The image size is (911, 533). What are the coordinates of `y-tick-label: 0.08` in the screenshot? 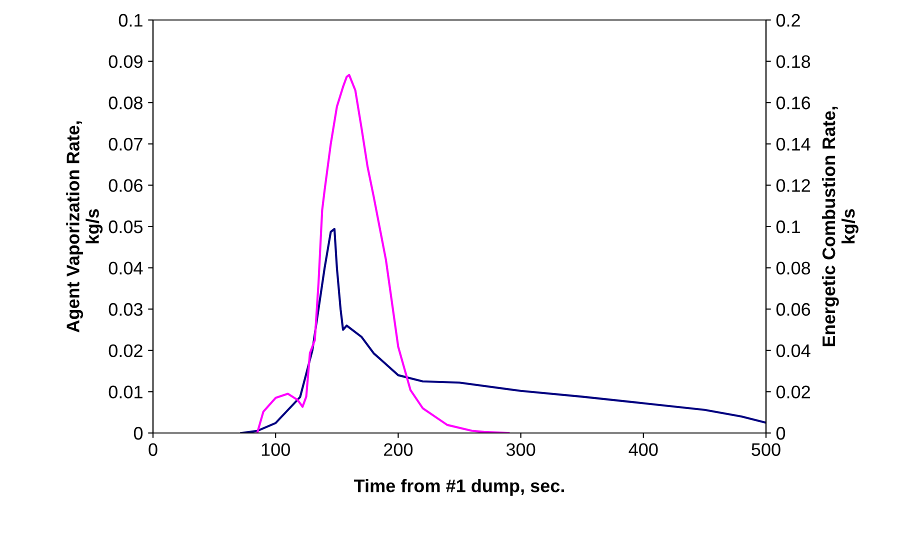 It's located at (125, 103).